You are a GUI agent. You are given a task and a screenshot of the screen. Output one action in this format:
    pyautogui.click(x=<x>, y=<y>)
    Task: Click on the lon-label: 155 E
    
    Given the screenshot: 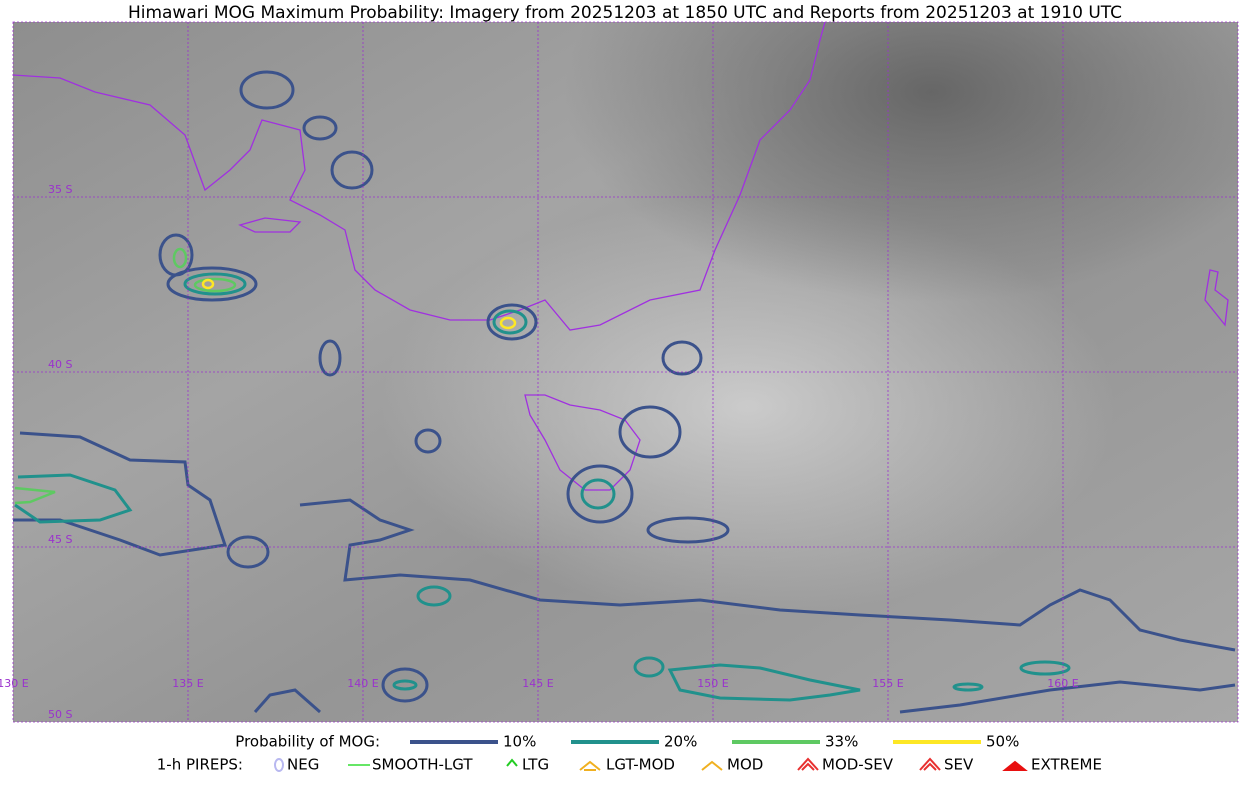 What is the action you would take?
    pyautogui.click(x=887, y=683)
    